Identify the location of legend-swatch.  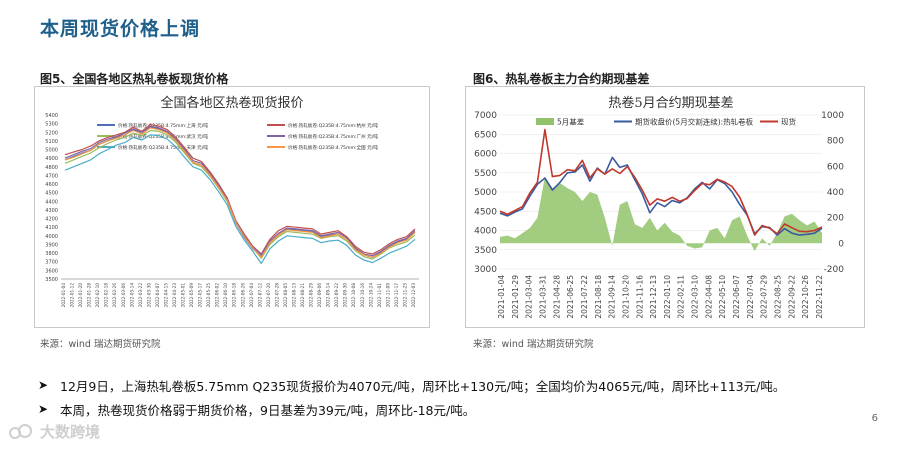
(545, 121).